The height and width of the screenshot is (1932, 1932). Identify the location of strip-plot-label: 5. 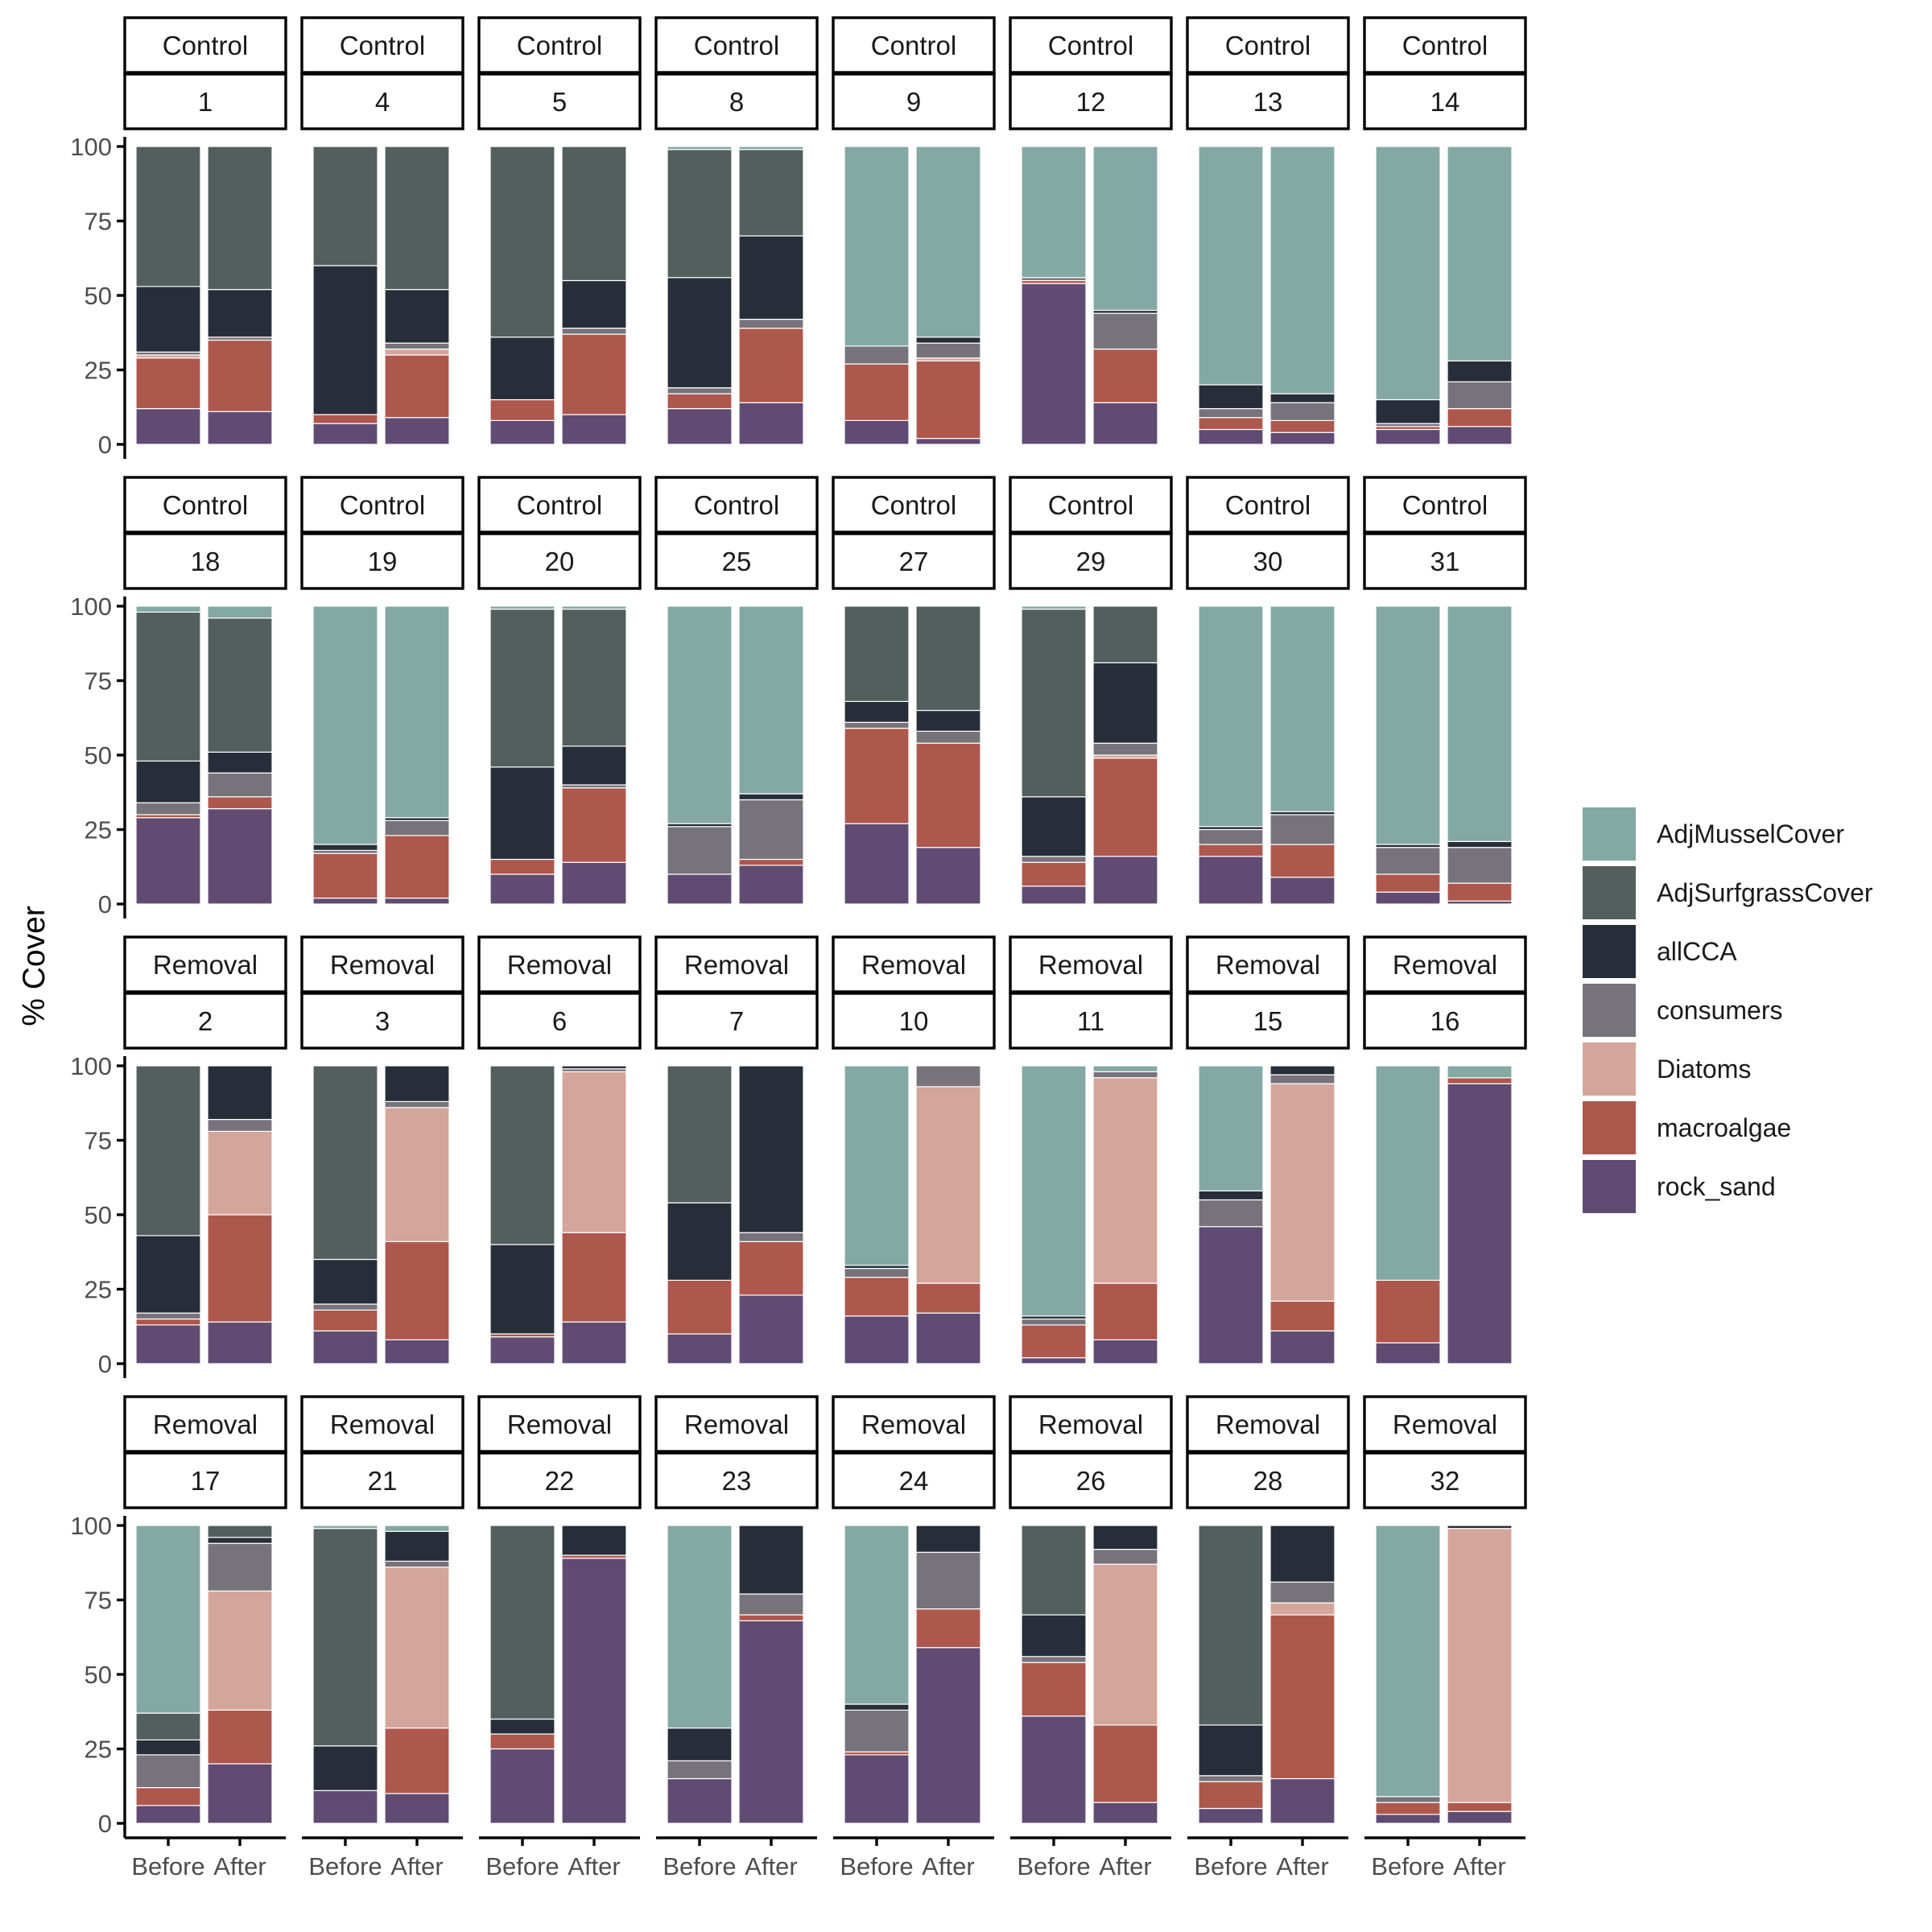
(559, 102).